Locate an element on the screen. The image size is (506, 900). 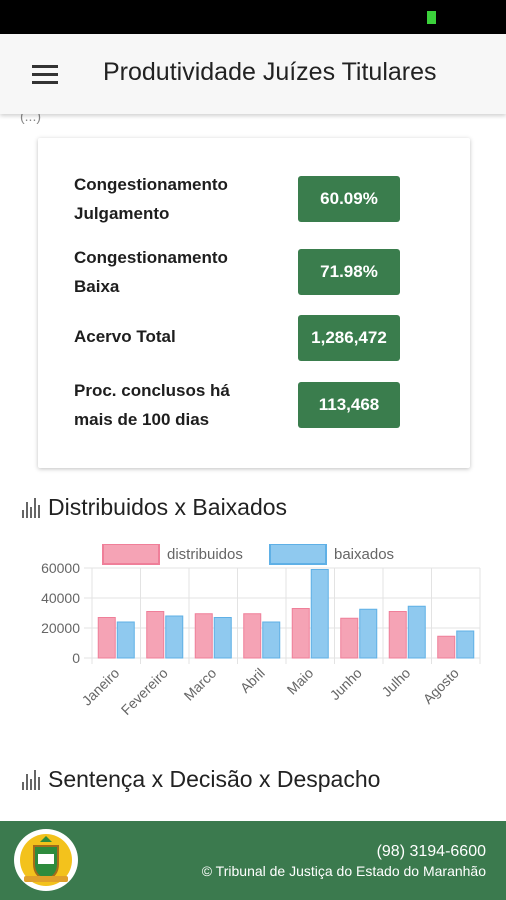
y-tick-label: 20000 is located at coordinates (60, 628).